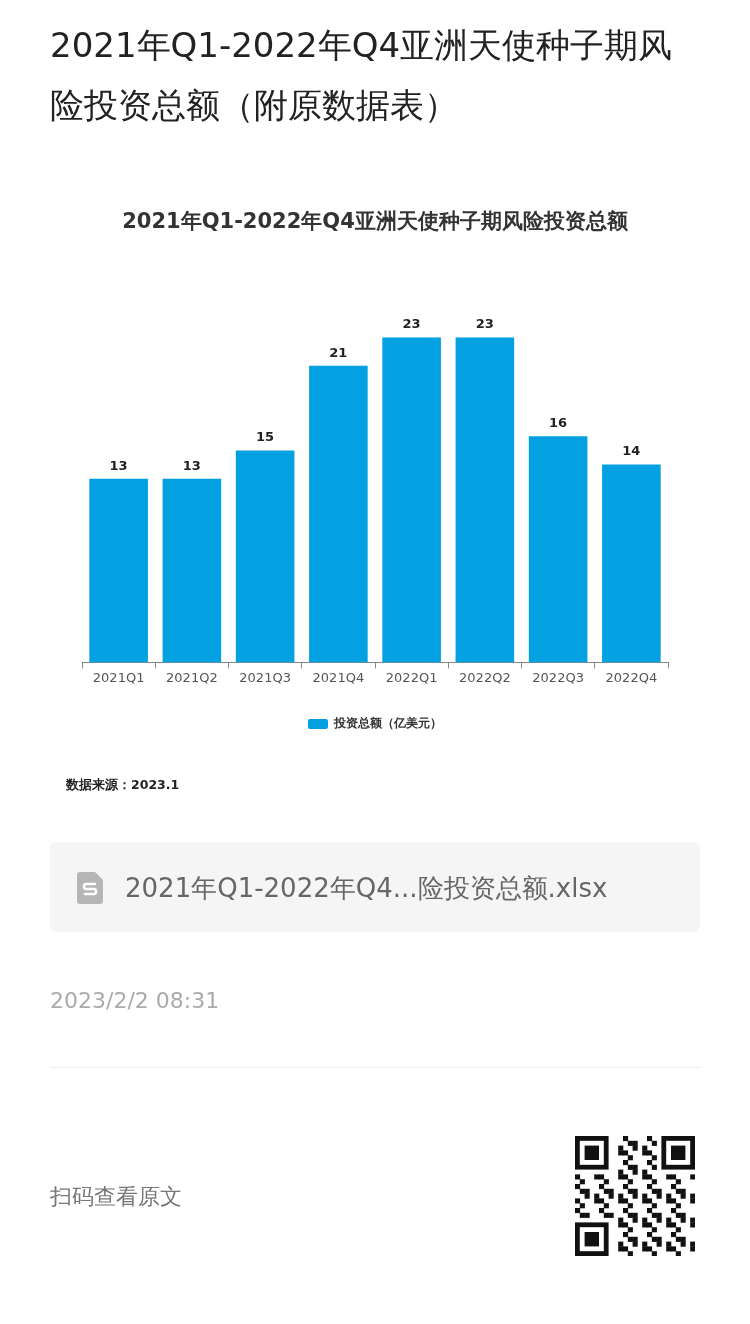  Describe the element at coordinates (366, 888) in the screenshot. I see `text: 2021年Q1-2022年Q4...险投资总额.xlsx` at that location.